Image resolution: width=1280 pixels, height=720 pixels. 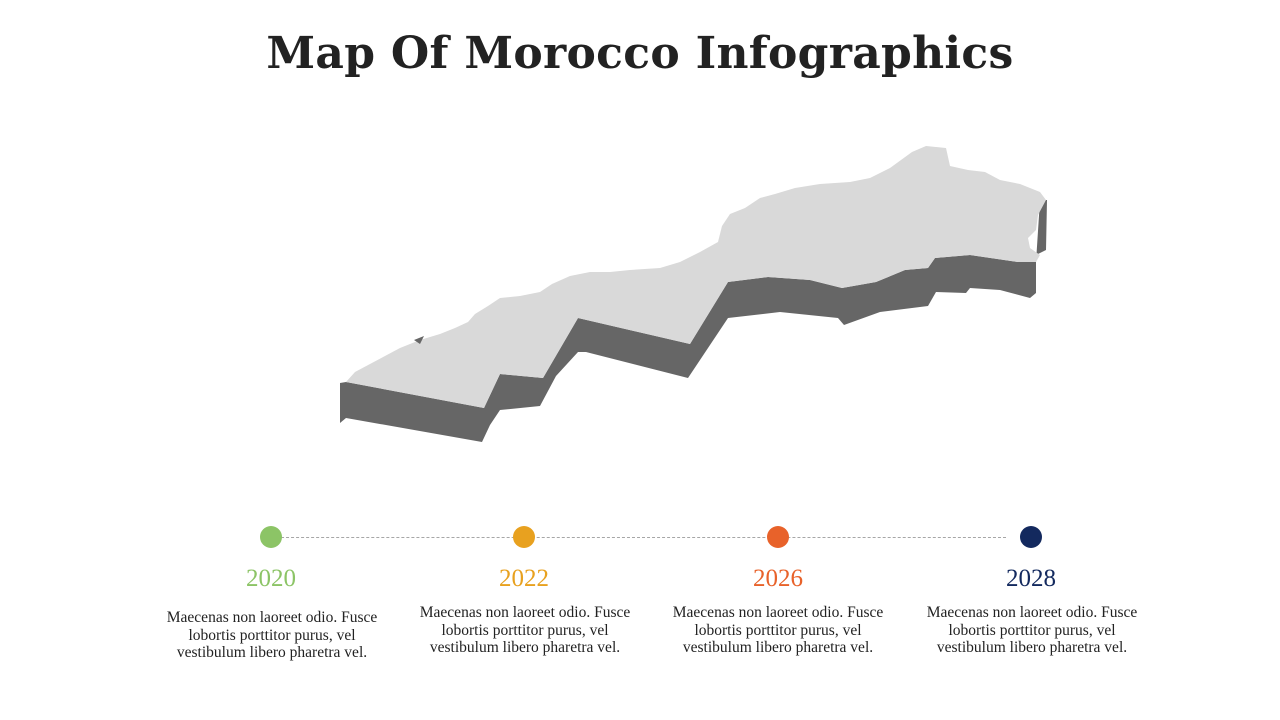 What do you see at coordinates (524, 537) in the screenshot?
I see `timeline-dot-2022` at bounding box center [524, 537].